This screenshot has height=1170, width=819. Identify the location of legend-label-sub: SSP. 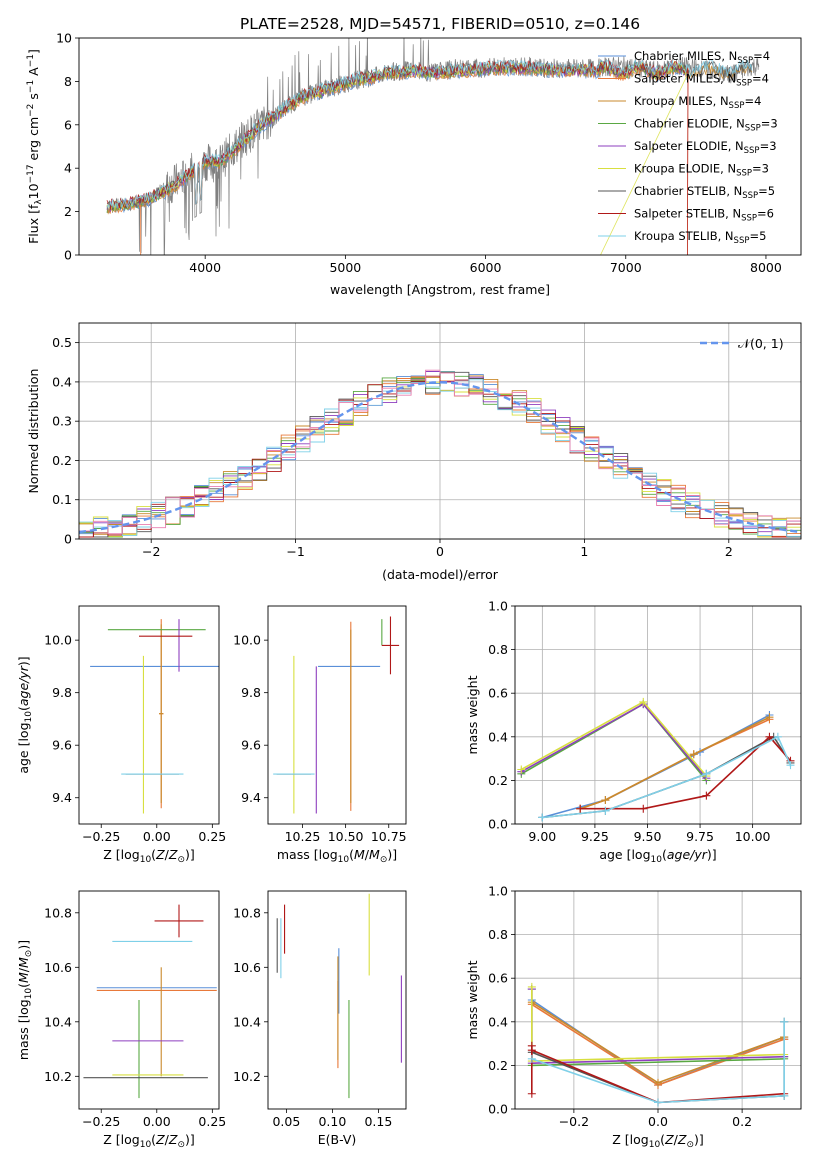
(749, 219).